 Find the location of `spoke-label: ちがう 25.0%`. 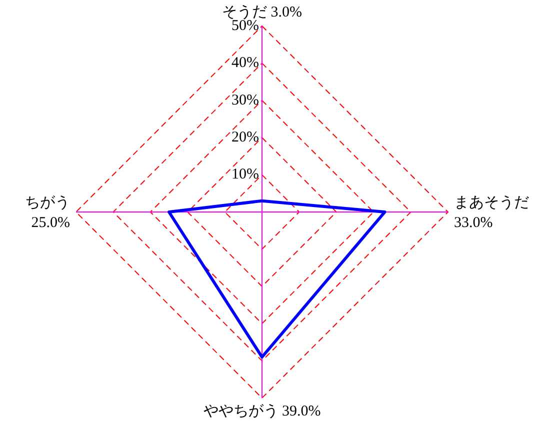

spoke-label: ちがう 25.0% is located at coordinates (47, 212).